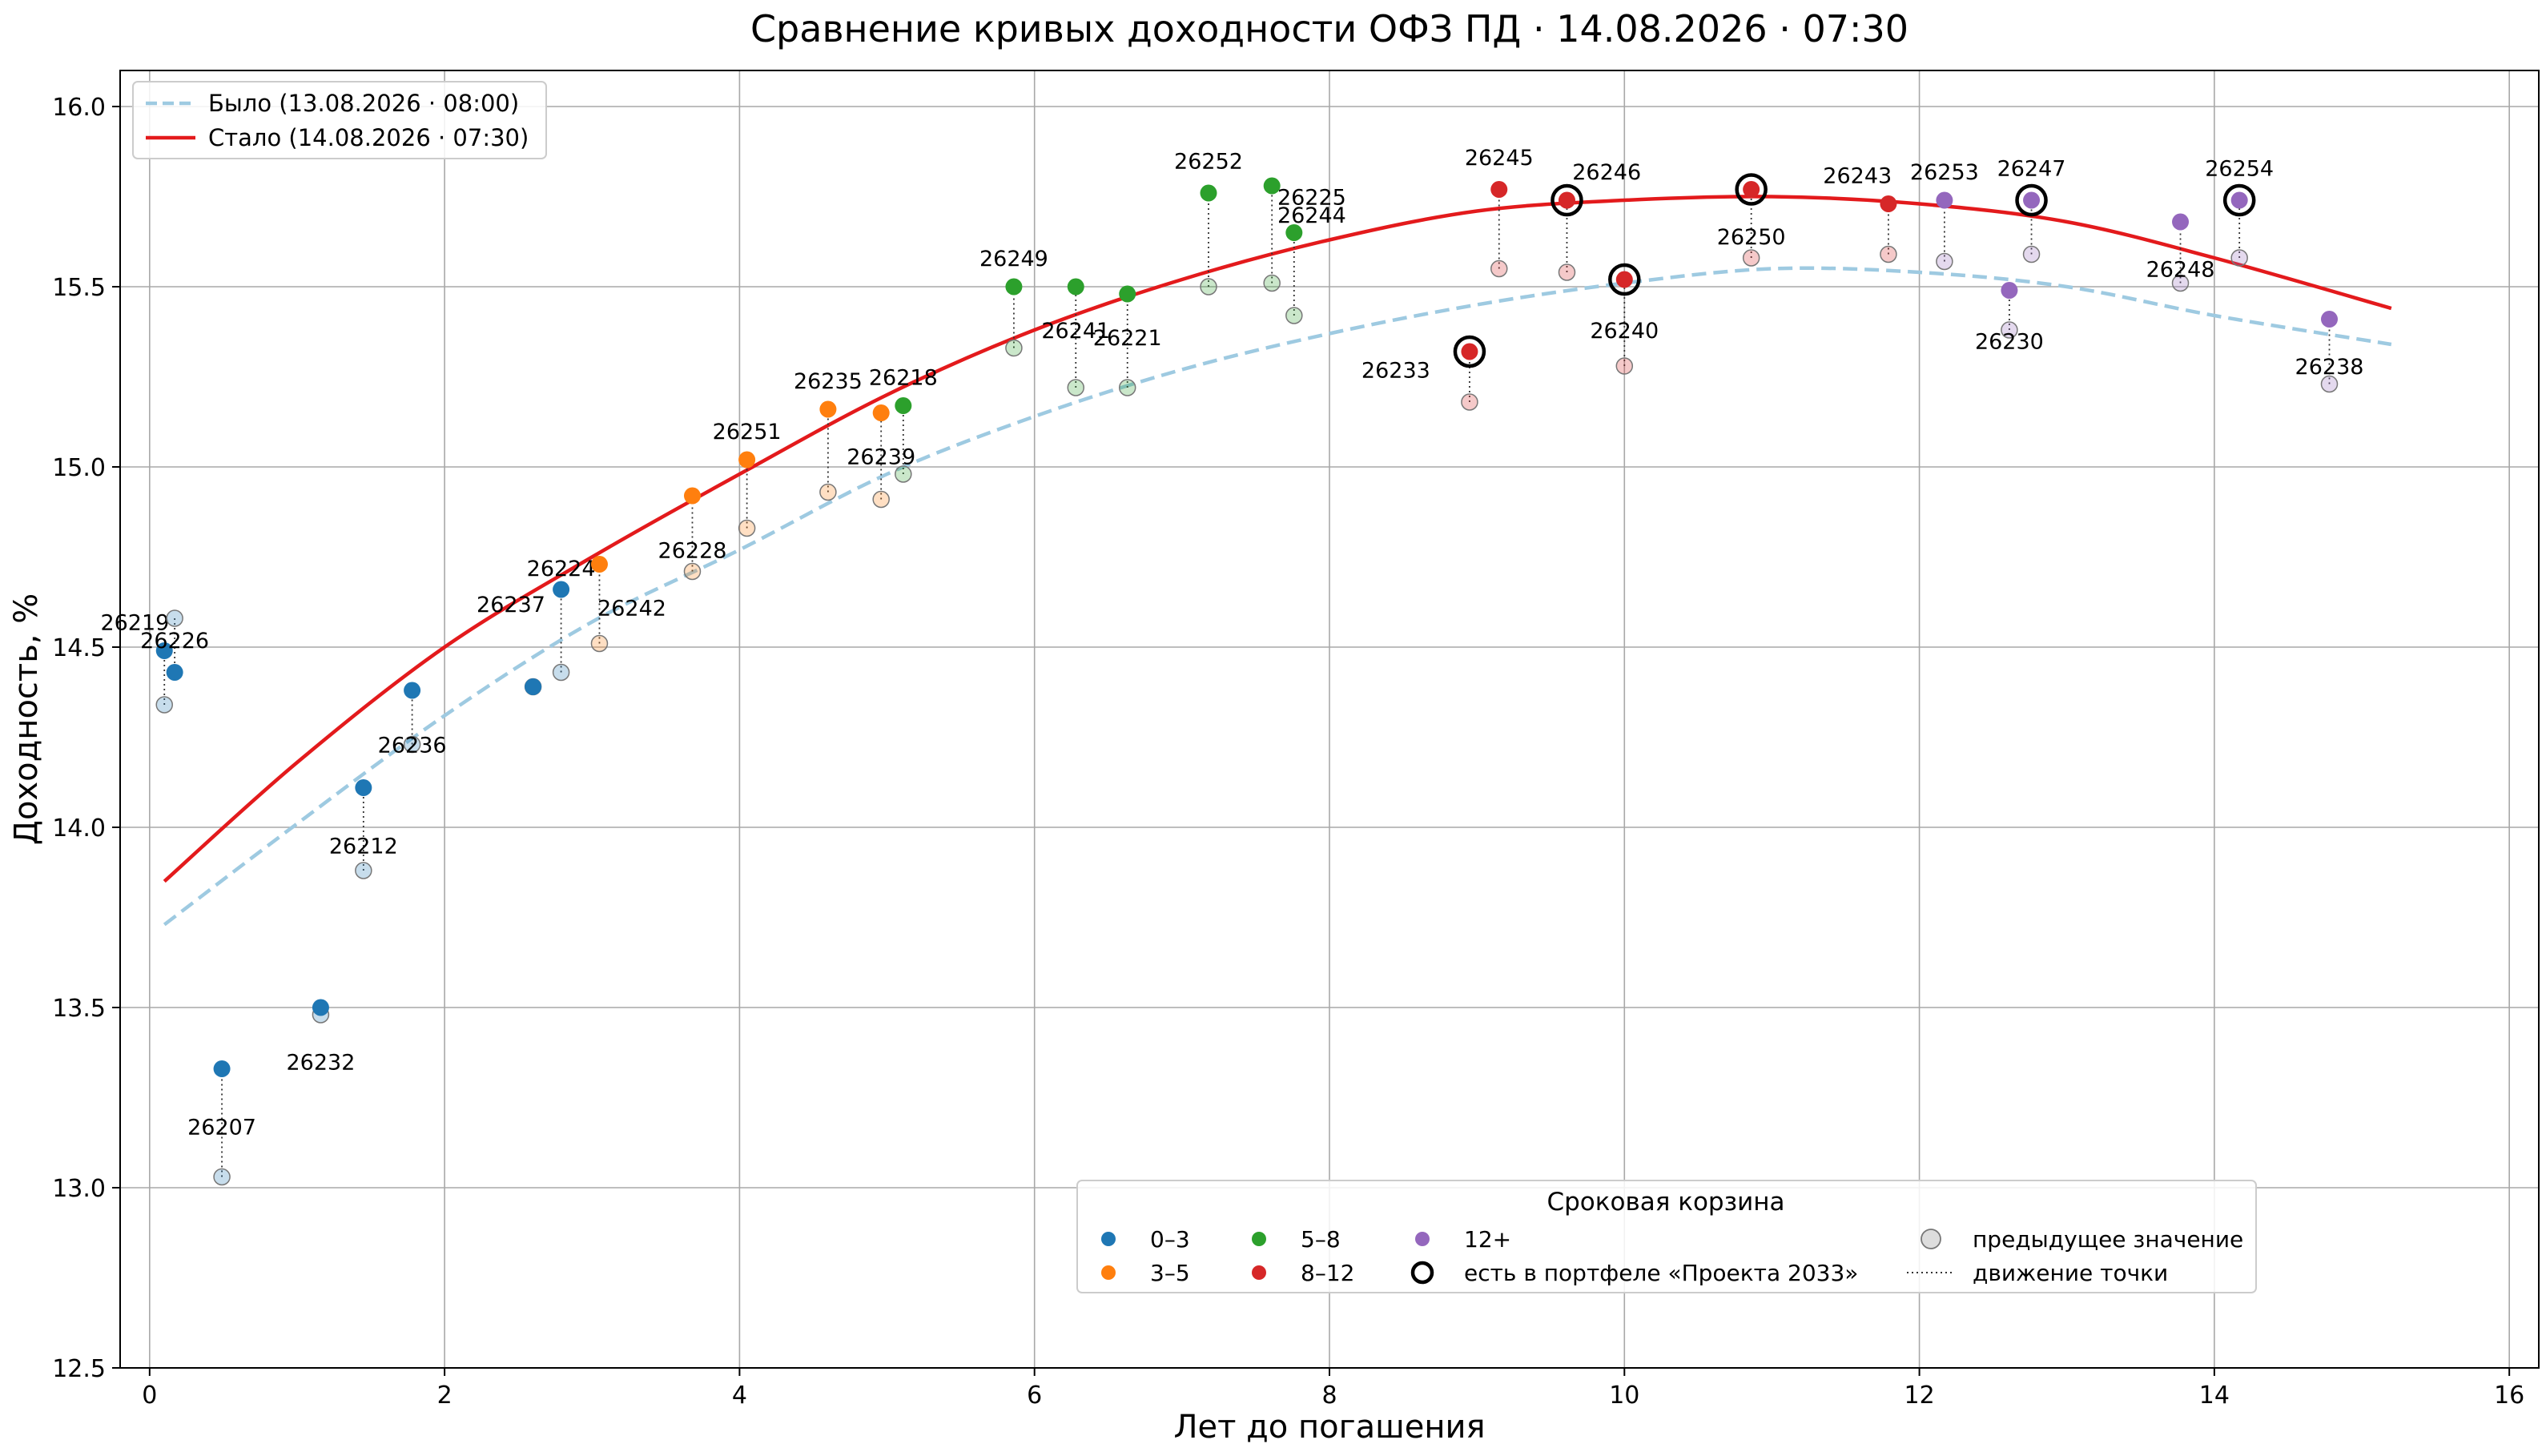  I want to click on bond-label: 26247, so click(2032, 169).